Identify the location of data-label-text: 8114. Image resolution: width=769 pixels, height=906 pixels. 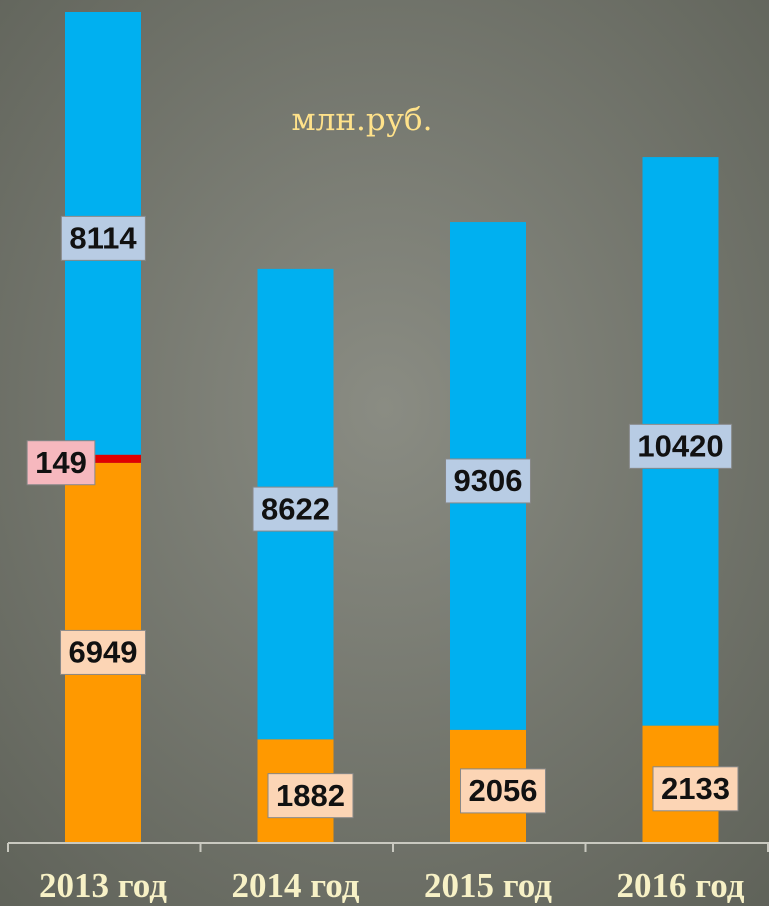
(103, 238).